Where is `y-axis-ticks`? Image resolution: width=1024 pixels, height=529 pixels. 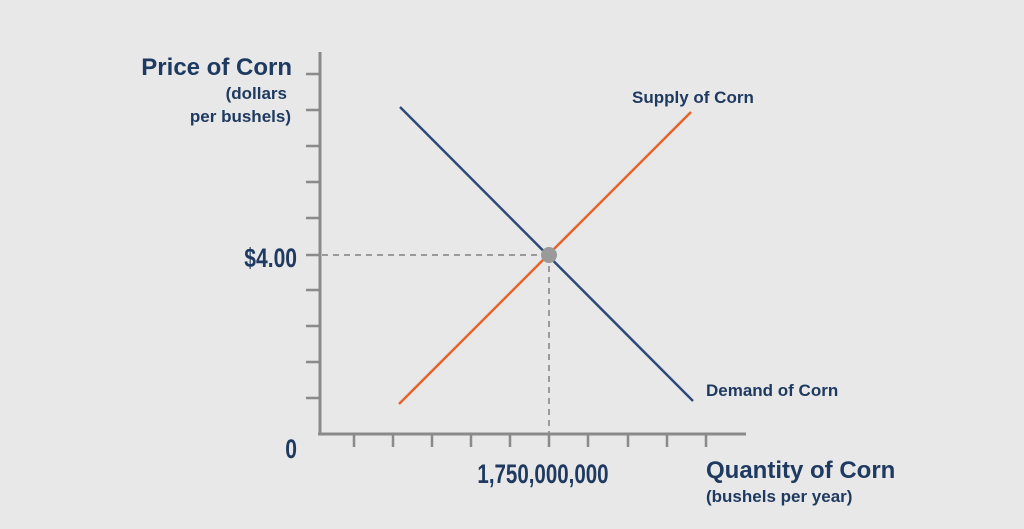
y-axis-ticks is located at coordinates (313, 236).